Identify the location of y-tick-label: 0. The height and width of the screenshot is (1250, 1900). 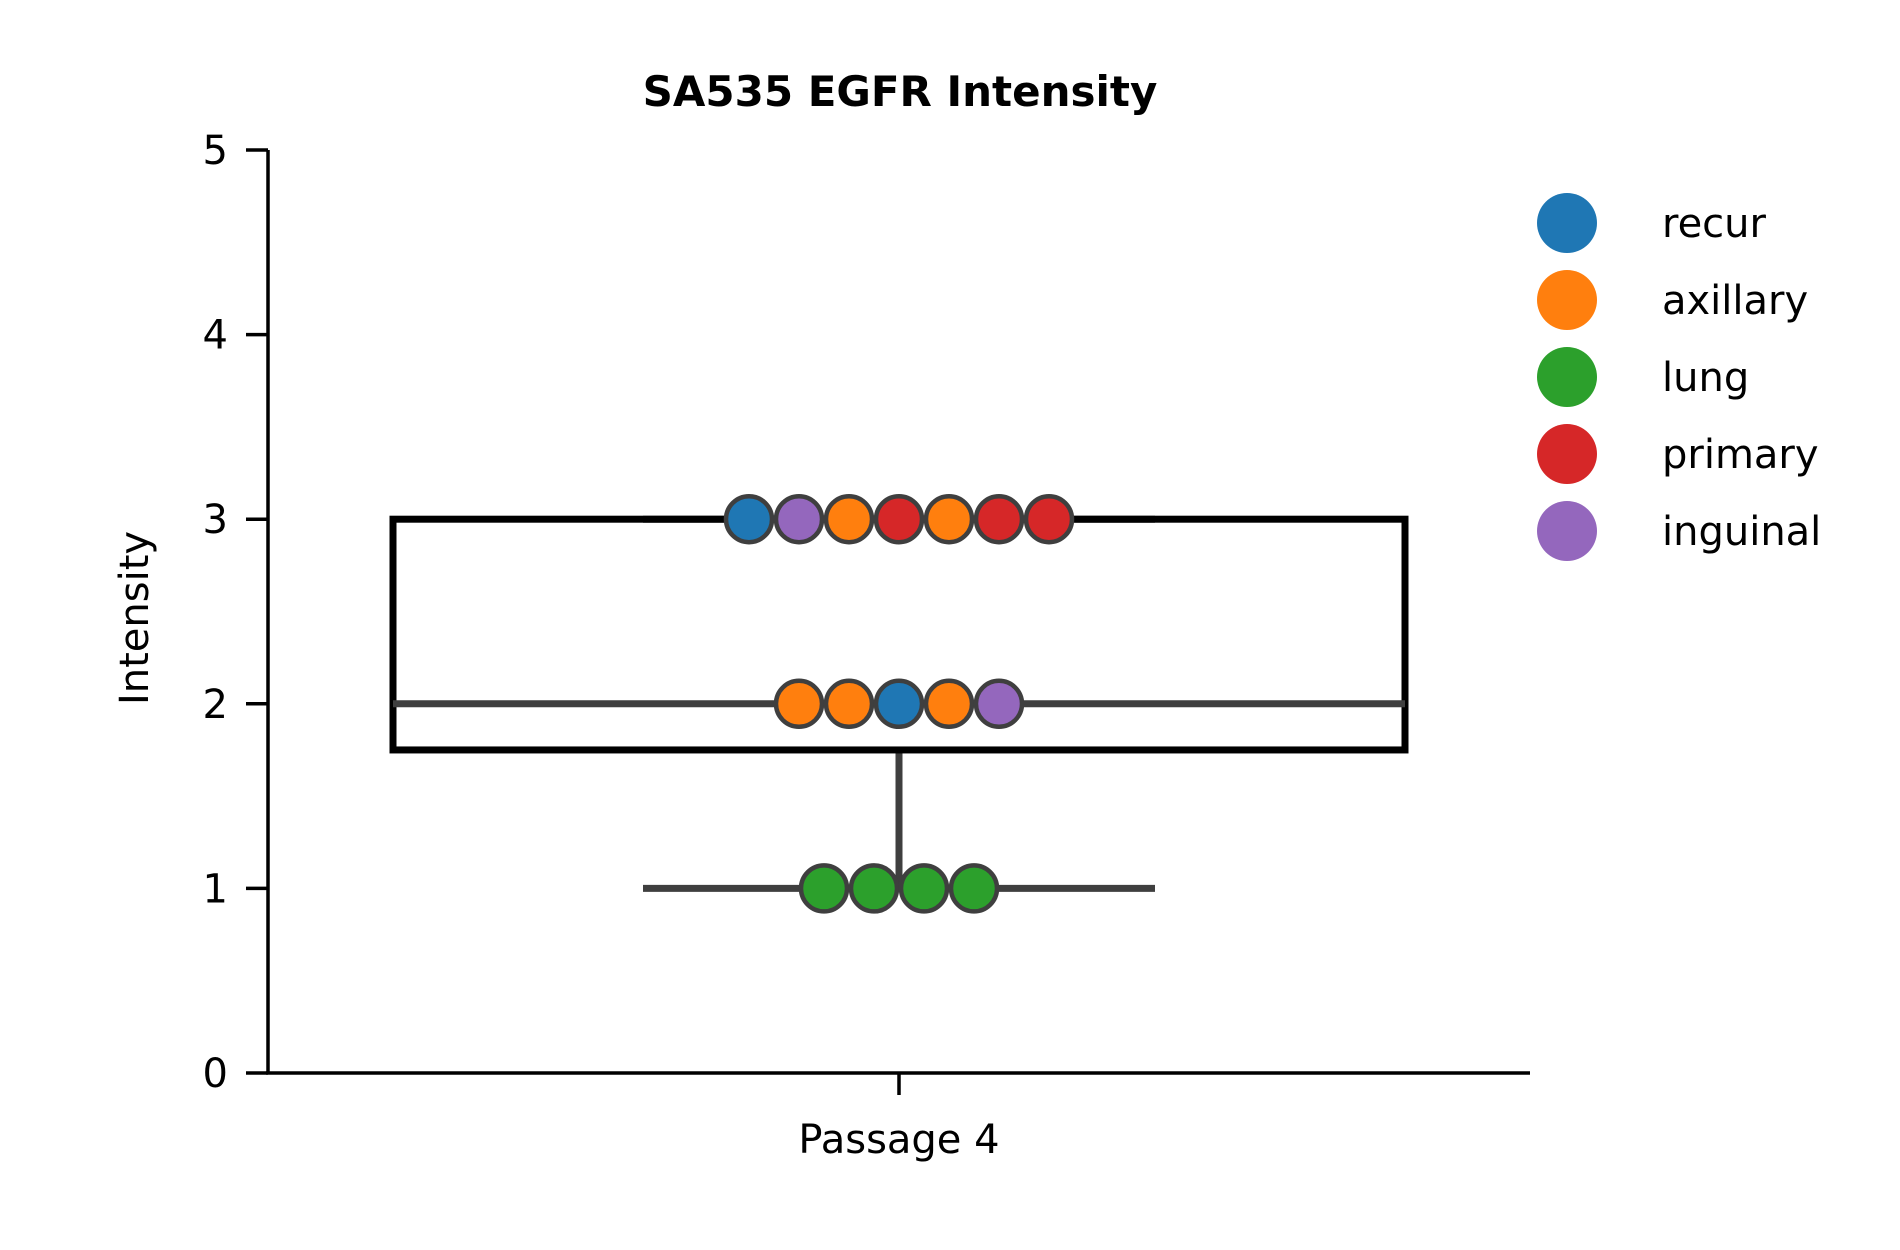
(215, 1074).